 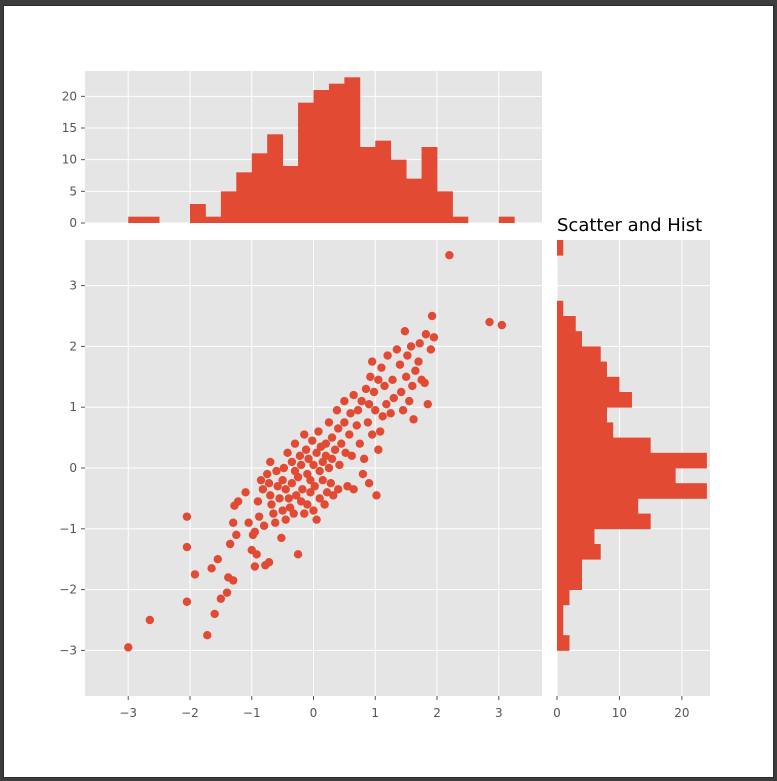 I want to click on top-histogram-y-tick-label: 15, so click(x=69, y=128).